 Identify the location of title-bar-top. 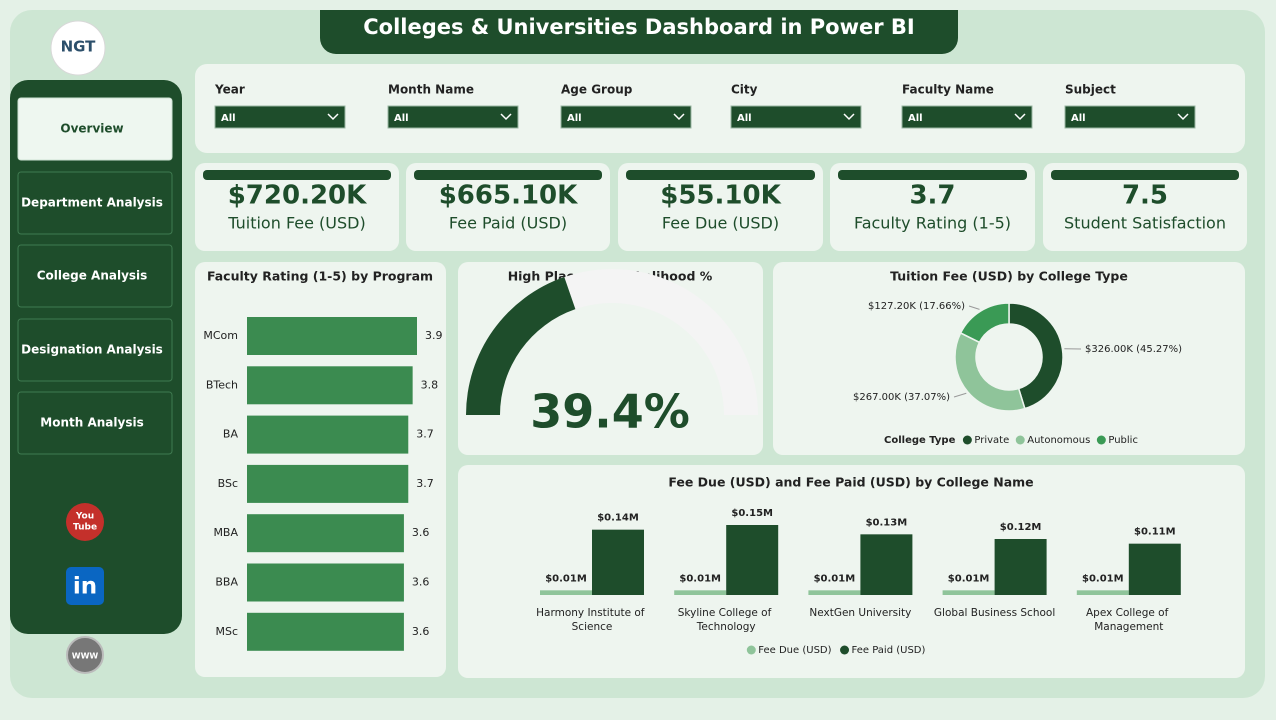
(639, 20).